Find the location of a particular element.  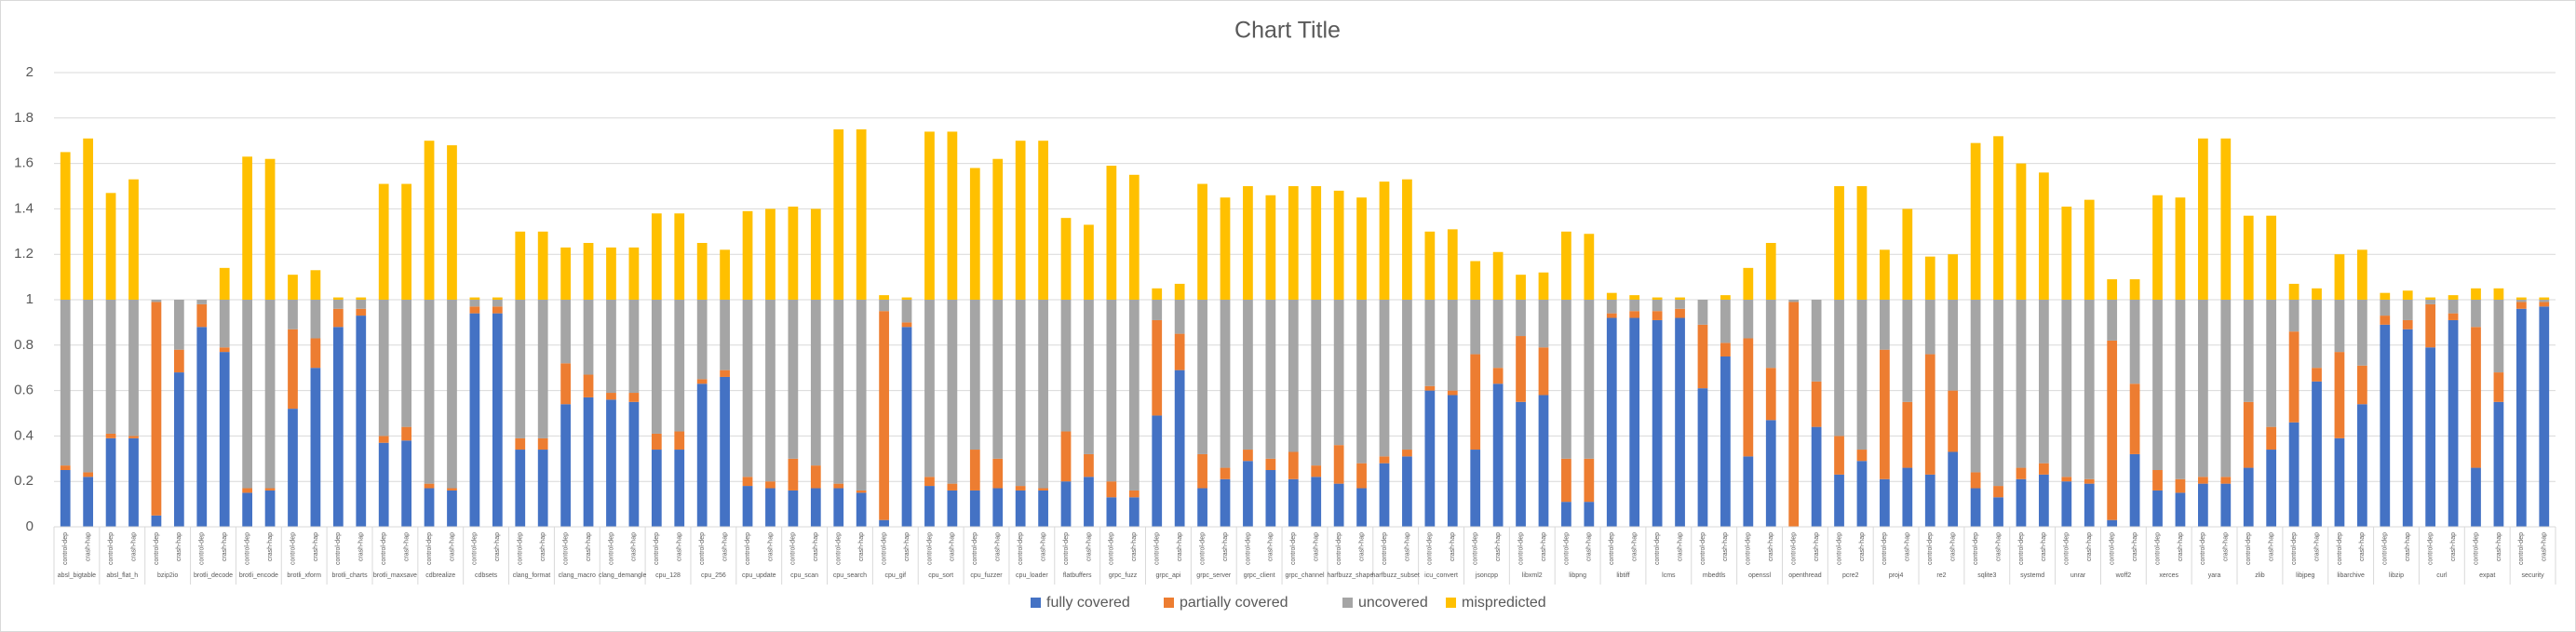

group-label: brotli_charts is located at coordinates (349, 575).